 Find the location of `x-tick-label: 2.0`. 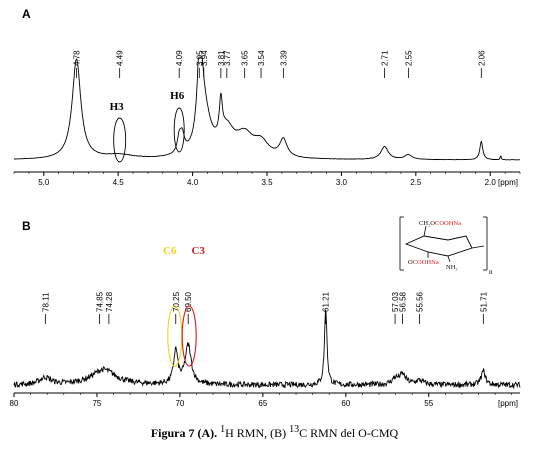

x-tick-label: 2.0 is located at coordinates (491, 182).